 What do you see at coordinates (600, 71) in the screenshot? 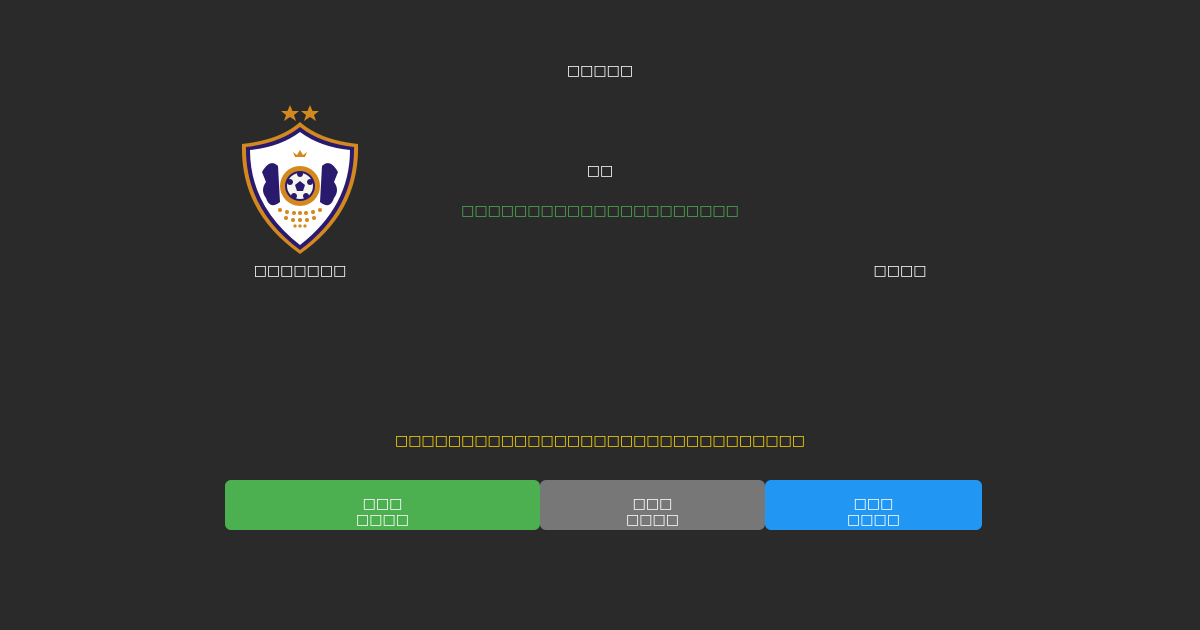
I see `page-title: □□□□□` at bounding box center [600, 71].